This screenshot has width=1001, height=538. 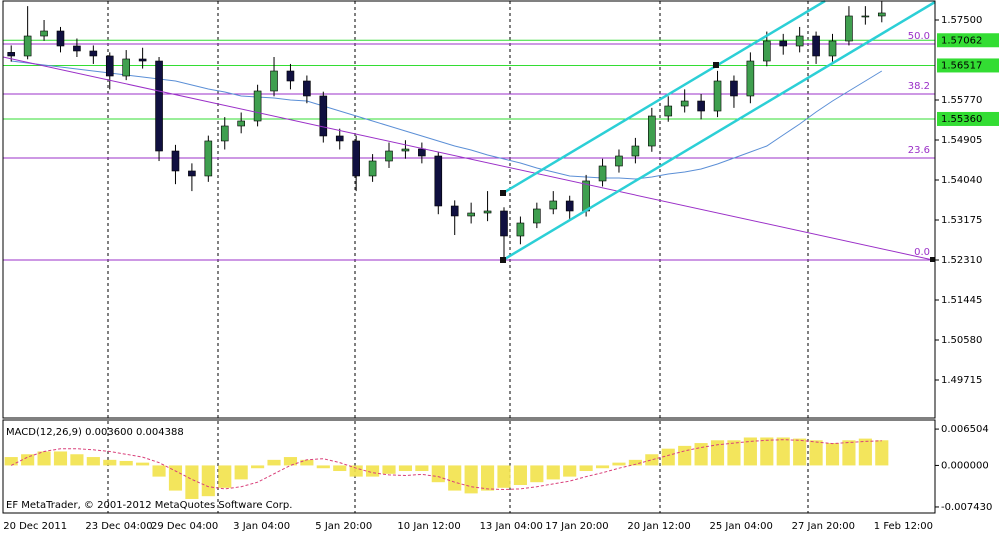 What do you see at coordinates (961, 340) in the screenshot?
I see `y-tick-label: 1.50580` at bounding box center [961, 340].